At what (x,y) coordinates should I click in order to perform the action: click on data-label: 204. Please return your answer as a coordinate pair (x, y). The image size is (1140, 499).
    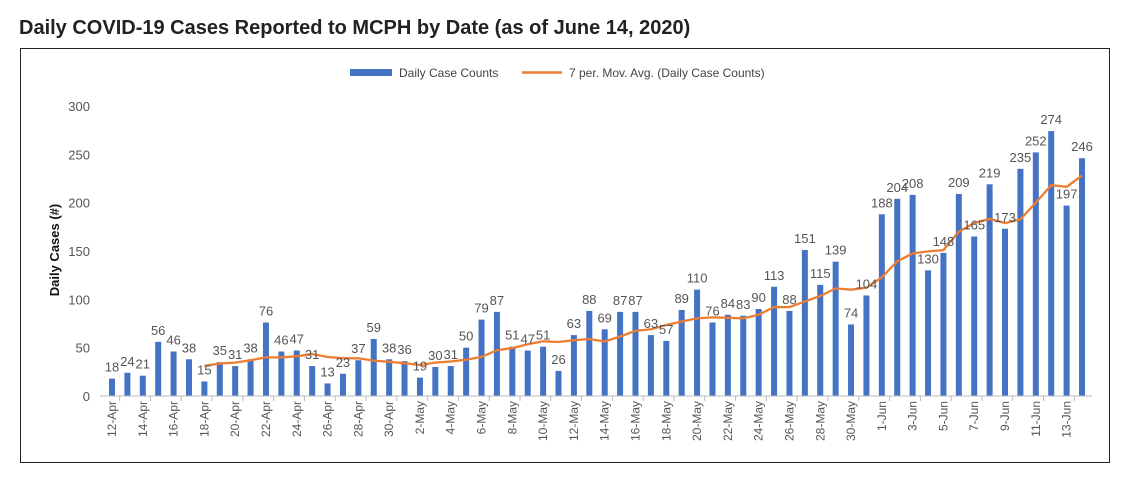
    Looking at the image, I should click on (897, 187).